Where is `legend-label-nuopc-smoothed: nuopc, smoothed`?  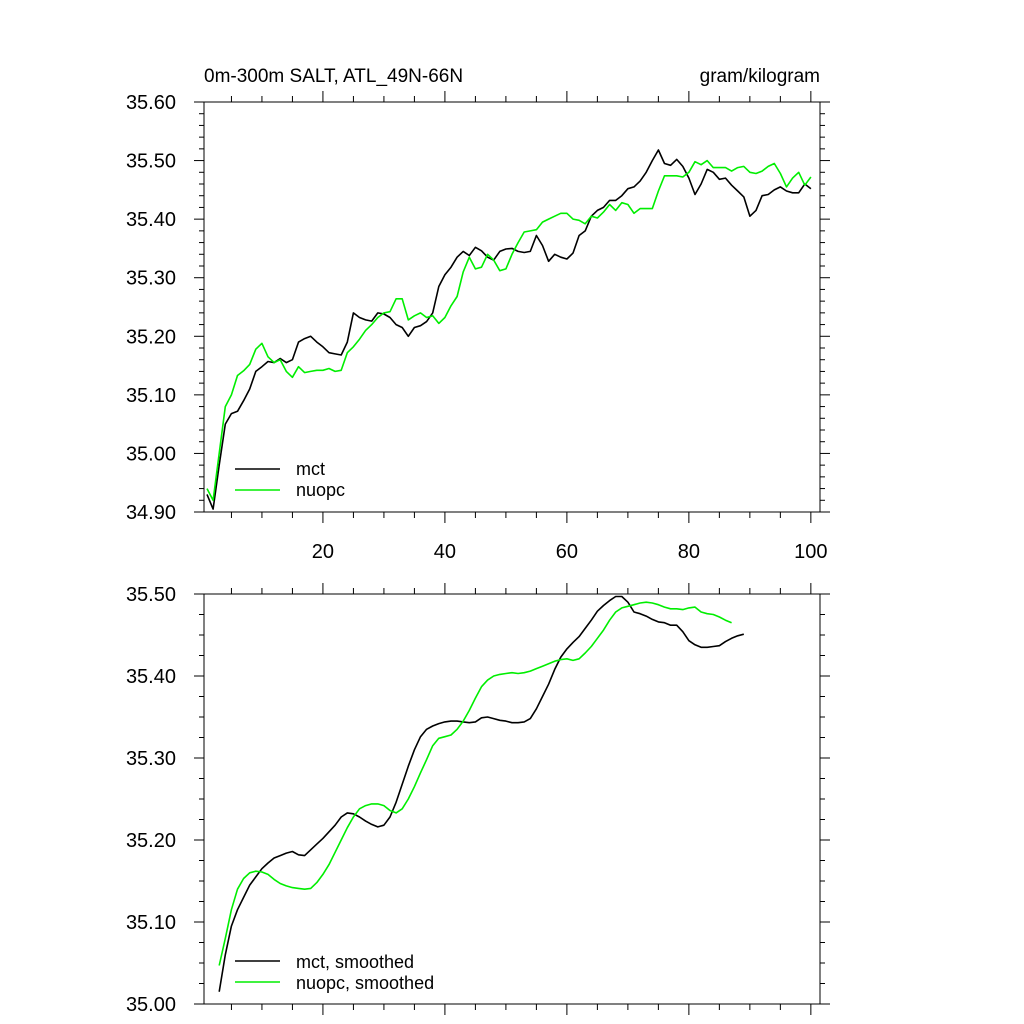
legend-label-nuopc-smoothed: nuopc, smoothed is located at coordinates (365, 983).